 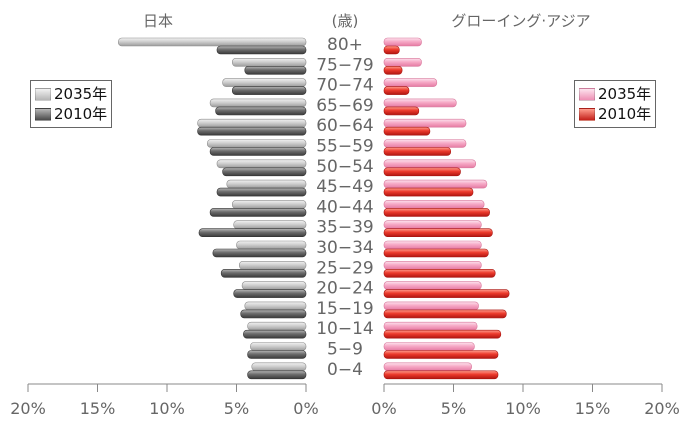 What do you see at coordinates (587, 94) in the screenshot?
I see `legend-swatch-asia-2035` at bounding box center [587, 94].